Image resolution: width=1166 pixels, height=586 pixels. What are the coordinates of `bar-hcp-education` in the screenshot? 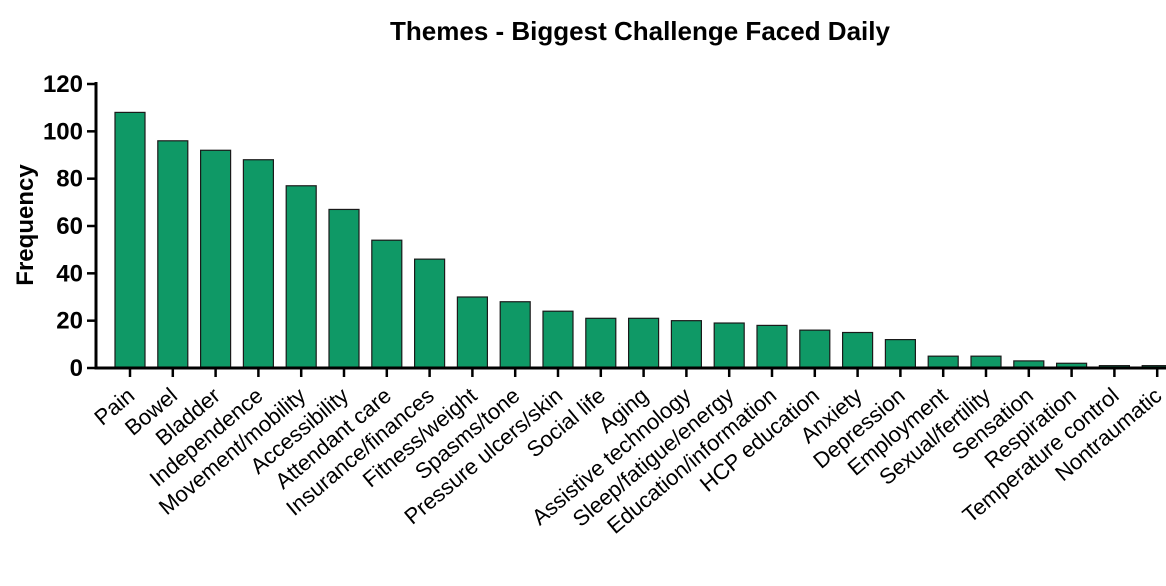 It's located at (815, 349).